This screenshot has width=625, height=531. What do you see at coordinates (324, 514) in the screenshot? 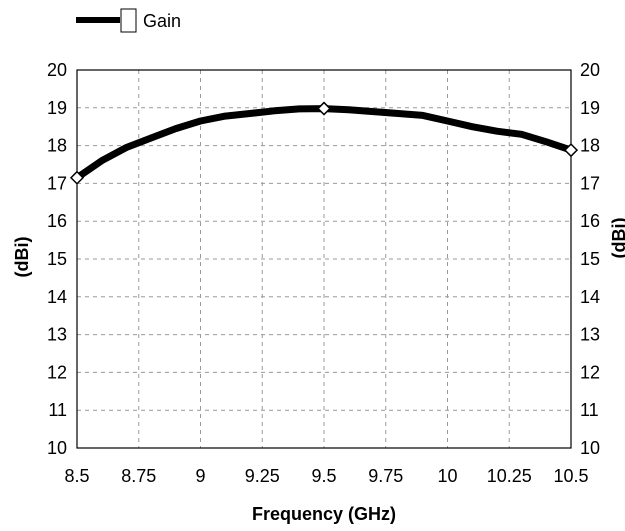
I see `x-axis-title: Frequency (GHz)` at bounding box center [324, 514].